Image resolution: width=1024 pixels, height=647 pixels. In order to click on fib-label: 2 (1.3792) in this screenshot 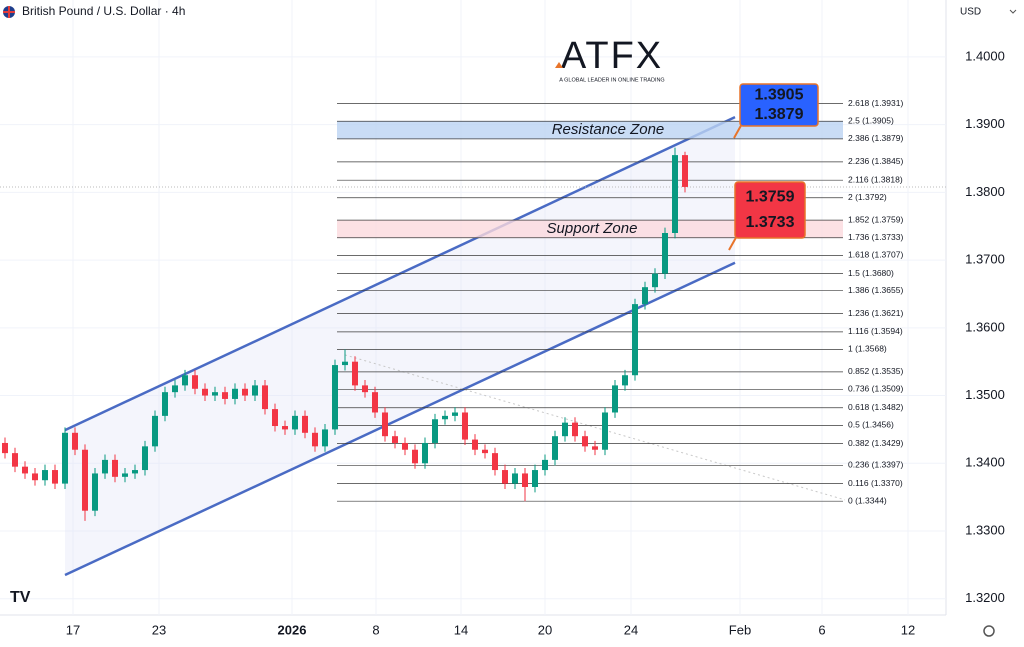, I will do `click(867, 197)`.